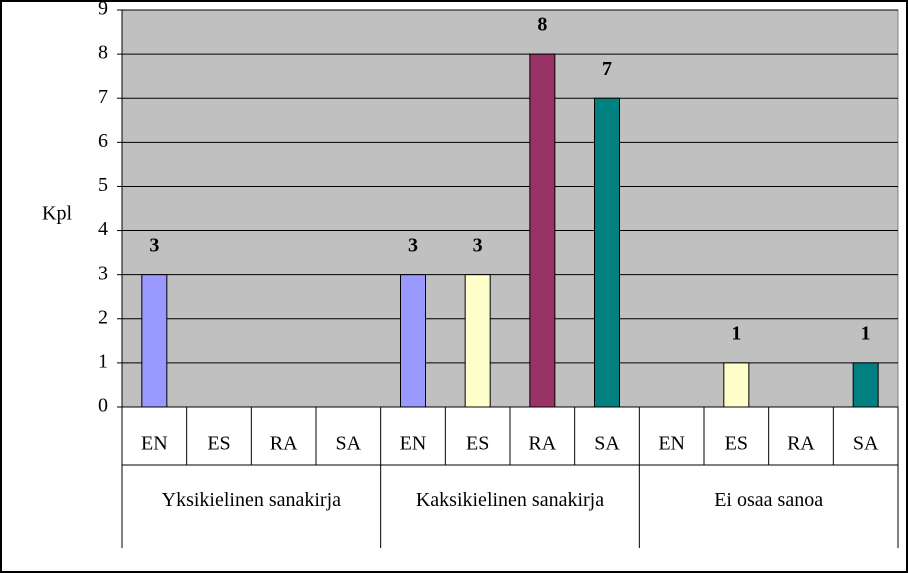 This screenshot has width=908, height=573. What do you see at coordinates (542, 25) in the screenshot?
I see `data-label: 8` at bounding box center [542, 25].